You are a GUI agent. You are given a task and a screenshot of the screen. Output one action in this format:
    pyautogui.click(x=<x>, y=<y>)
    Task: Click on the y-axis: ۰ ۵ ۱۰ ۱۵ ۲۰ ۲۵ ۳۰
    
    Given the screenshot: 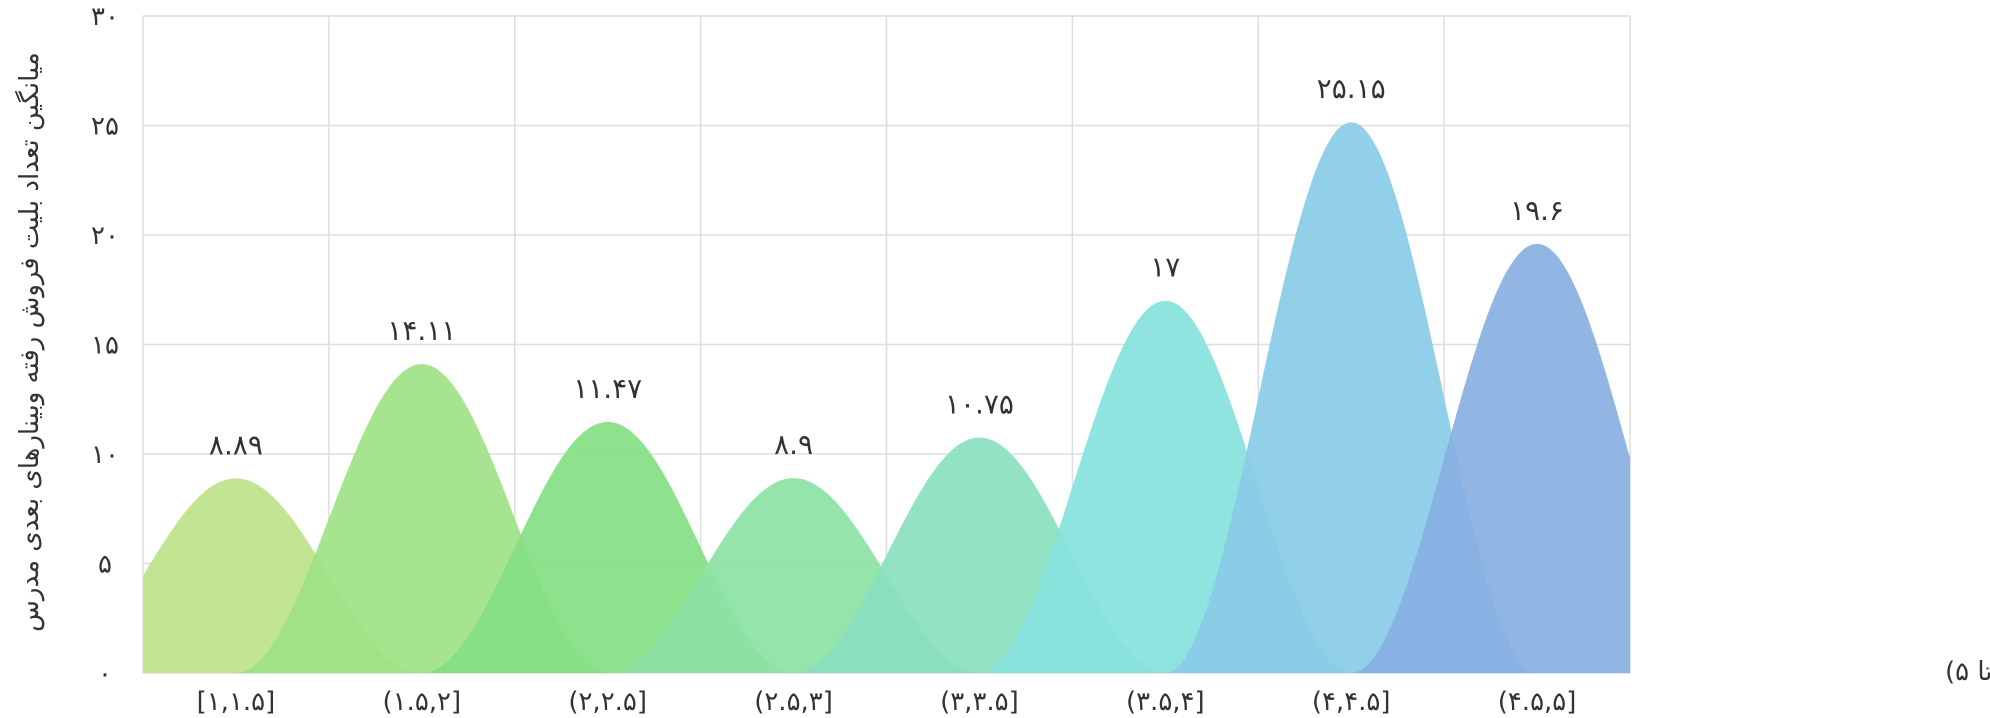 What is the action you would take?
    pyautogui.click(x=105, y=345)
    